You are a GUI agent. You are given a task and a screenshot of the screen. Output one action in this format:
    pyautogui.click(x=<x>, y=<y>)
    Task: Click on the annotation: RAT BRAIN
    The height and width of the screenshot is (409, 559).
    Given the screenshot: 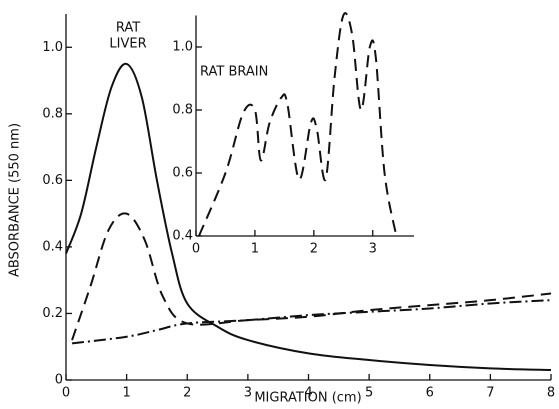 What is the action you would take?
    pyautogui.click(x=234, y=72)
    